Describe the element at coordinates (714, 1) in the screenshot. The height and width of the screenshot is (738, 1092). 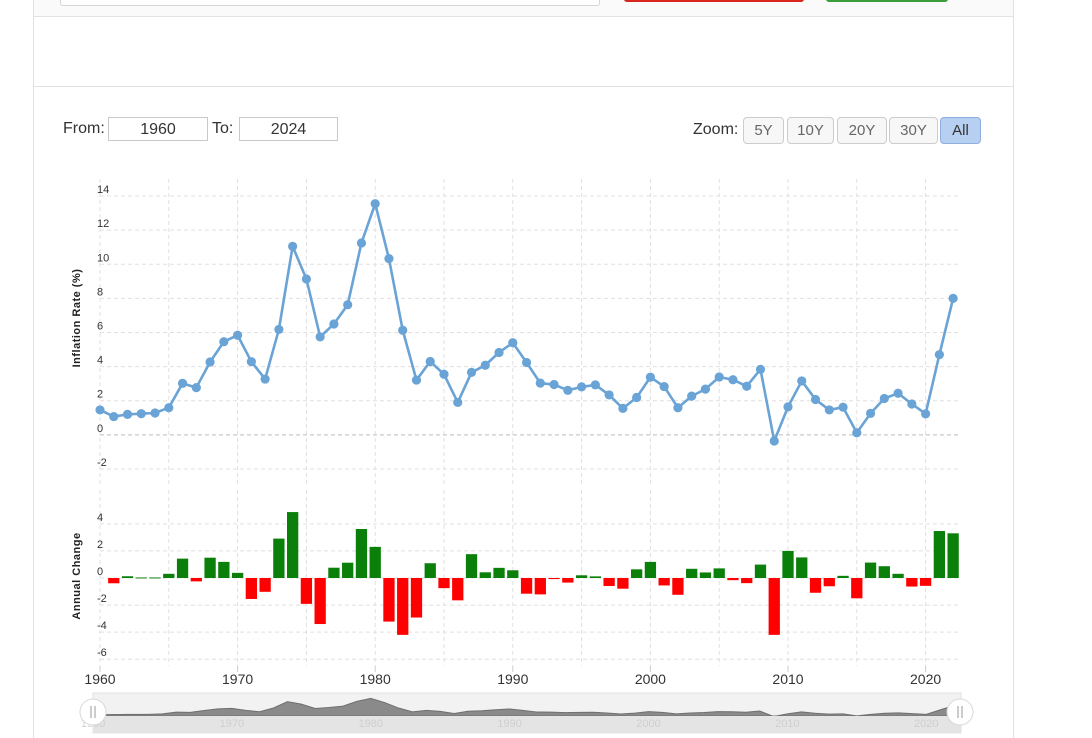
I see `top-red-button` at that location.